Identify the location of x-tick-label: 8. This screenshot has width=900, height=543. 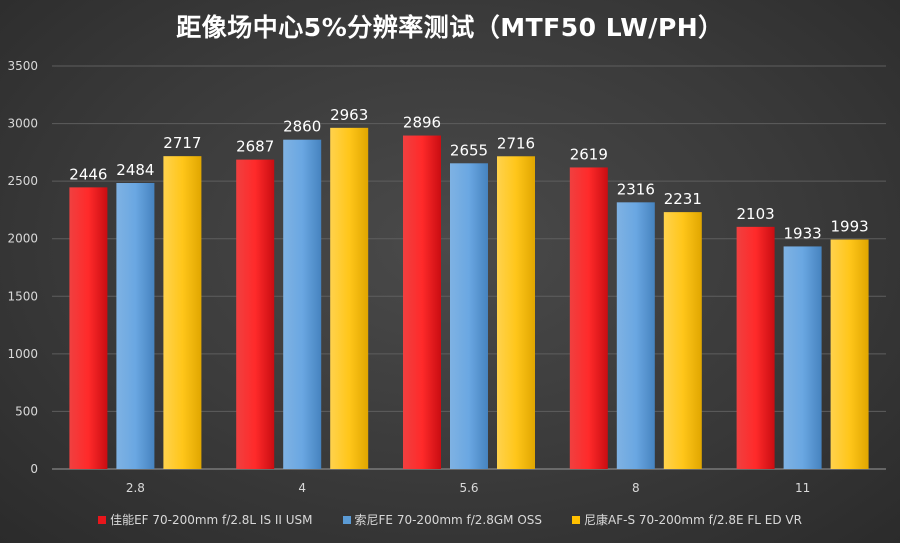
(636, 488).